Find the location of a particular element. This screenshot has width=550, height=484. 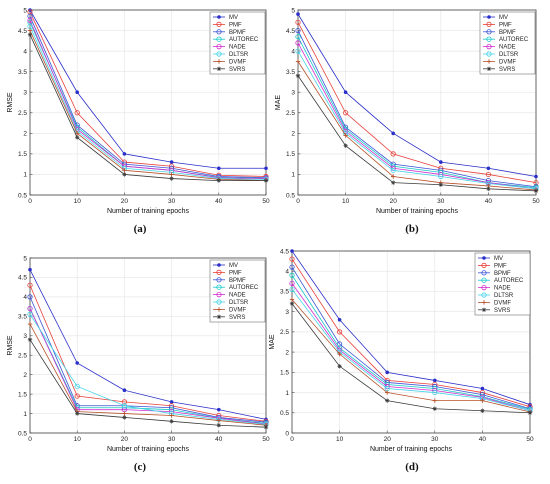

y-tick-label: 0.5 is located at coordinates (22, 433).